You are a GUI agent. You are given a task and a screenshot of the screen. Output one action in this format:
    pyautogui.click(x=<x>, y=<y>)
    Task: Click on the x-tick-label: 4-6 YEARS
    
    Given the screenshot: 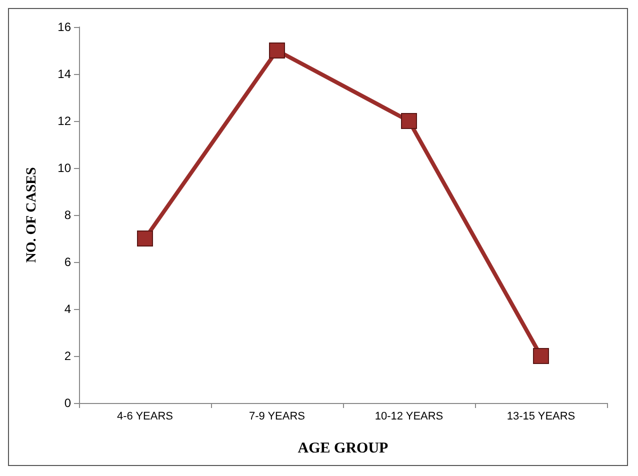 What is the action you would take?
    pyautogui.click(x=145, y=416)
    